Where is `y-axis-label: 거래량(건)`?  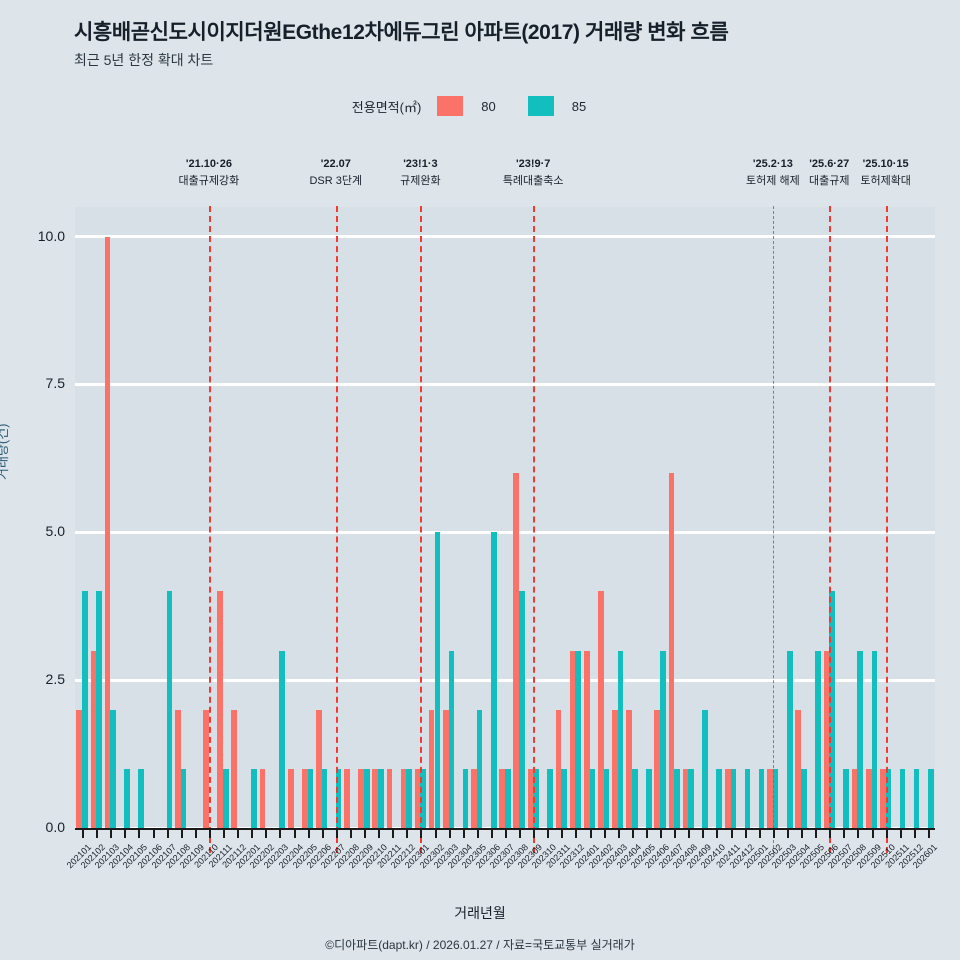 y-axis-label: 거래량(건) is located at coordinates (5, 452).